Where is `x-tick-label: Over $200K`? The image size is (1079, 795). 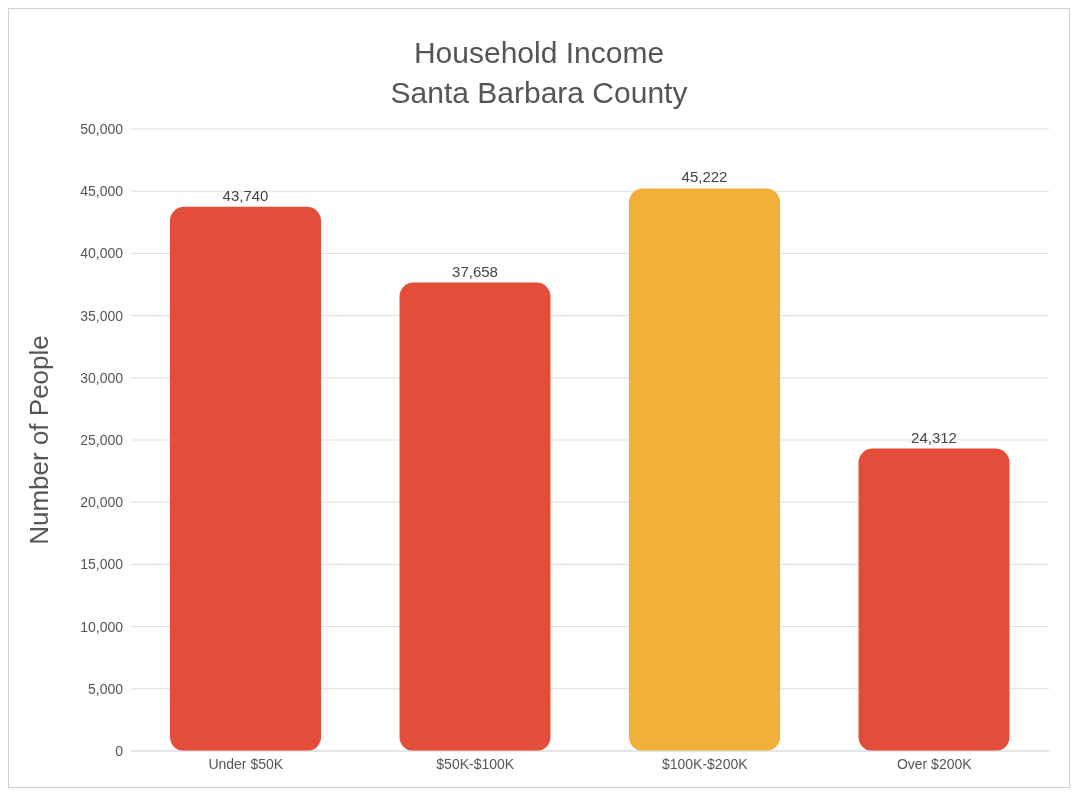
x-tick-label: Over $200K is located at coordinates (934, 763).